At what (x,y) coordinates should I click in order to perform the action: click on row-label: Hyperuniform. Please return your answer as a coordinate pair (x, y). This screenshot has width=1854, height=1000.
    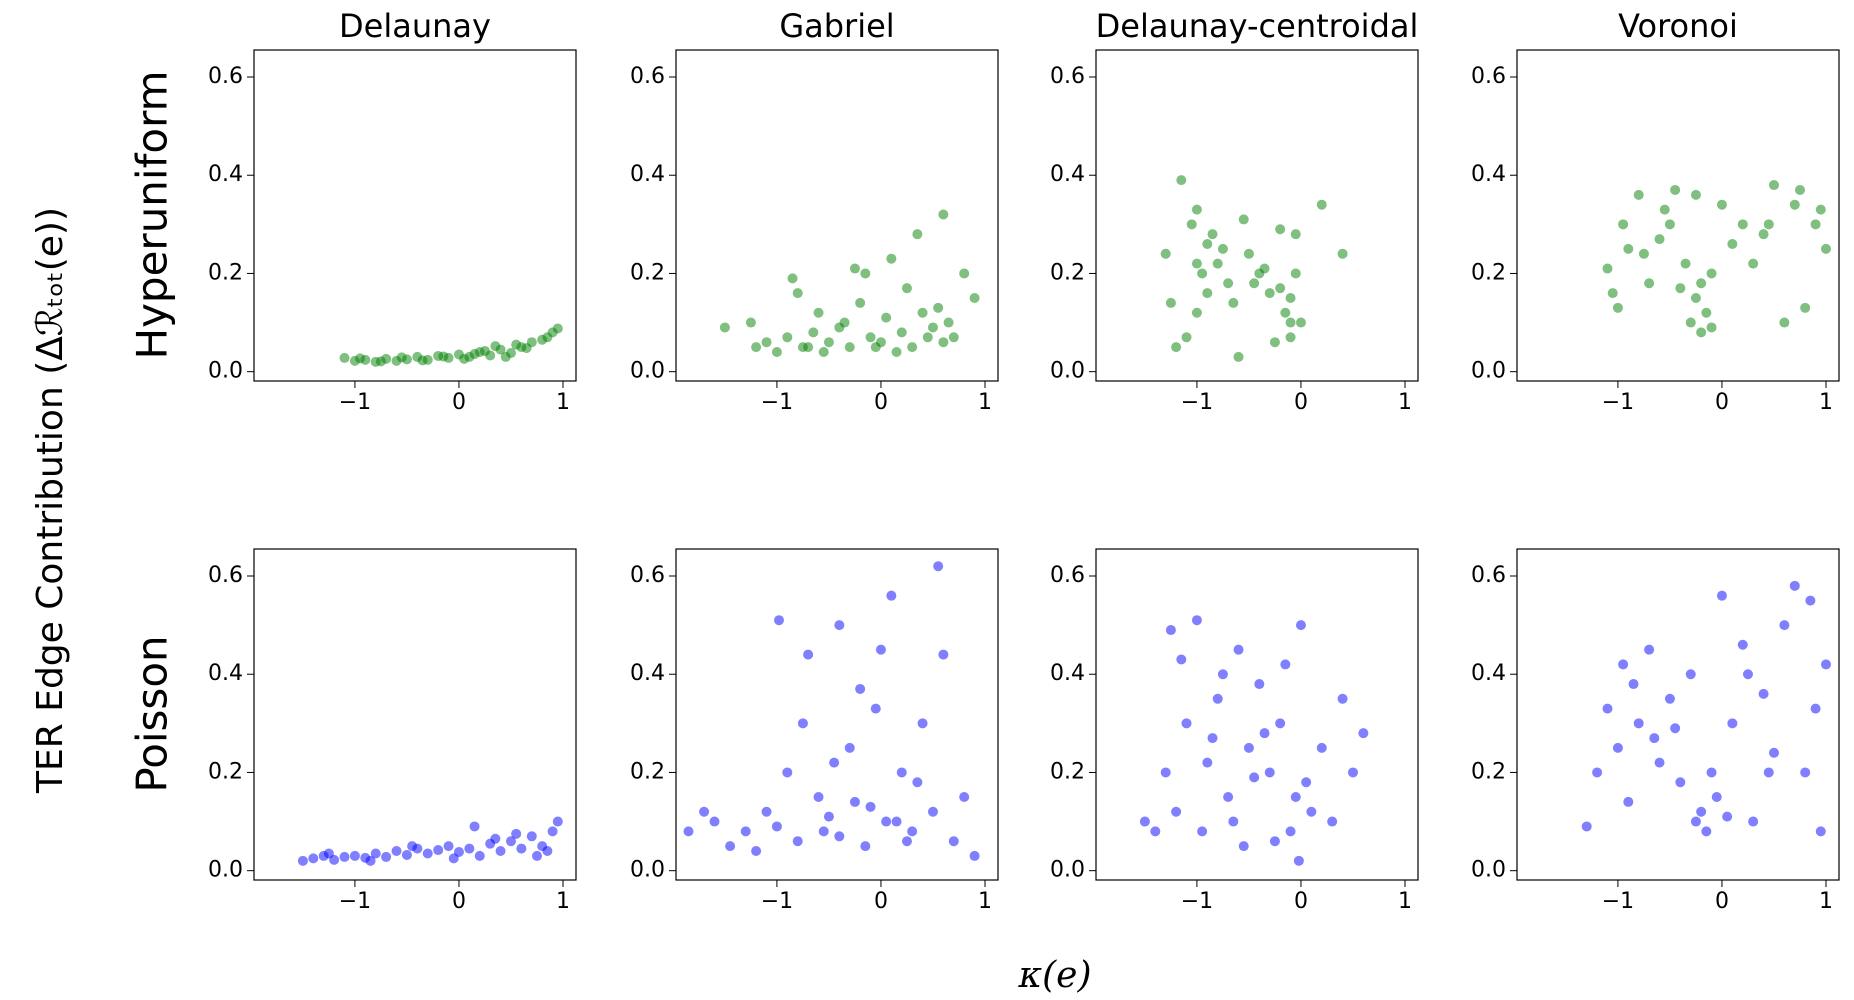
    Looking at the image, I should click on (152, 214).